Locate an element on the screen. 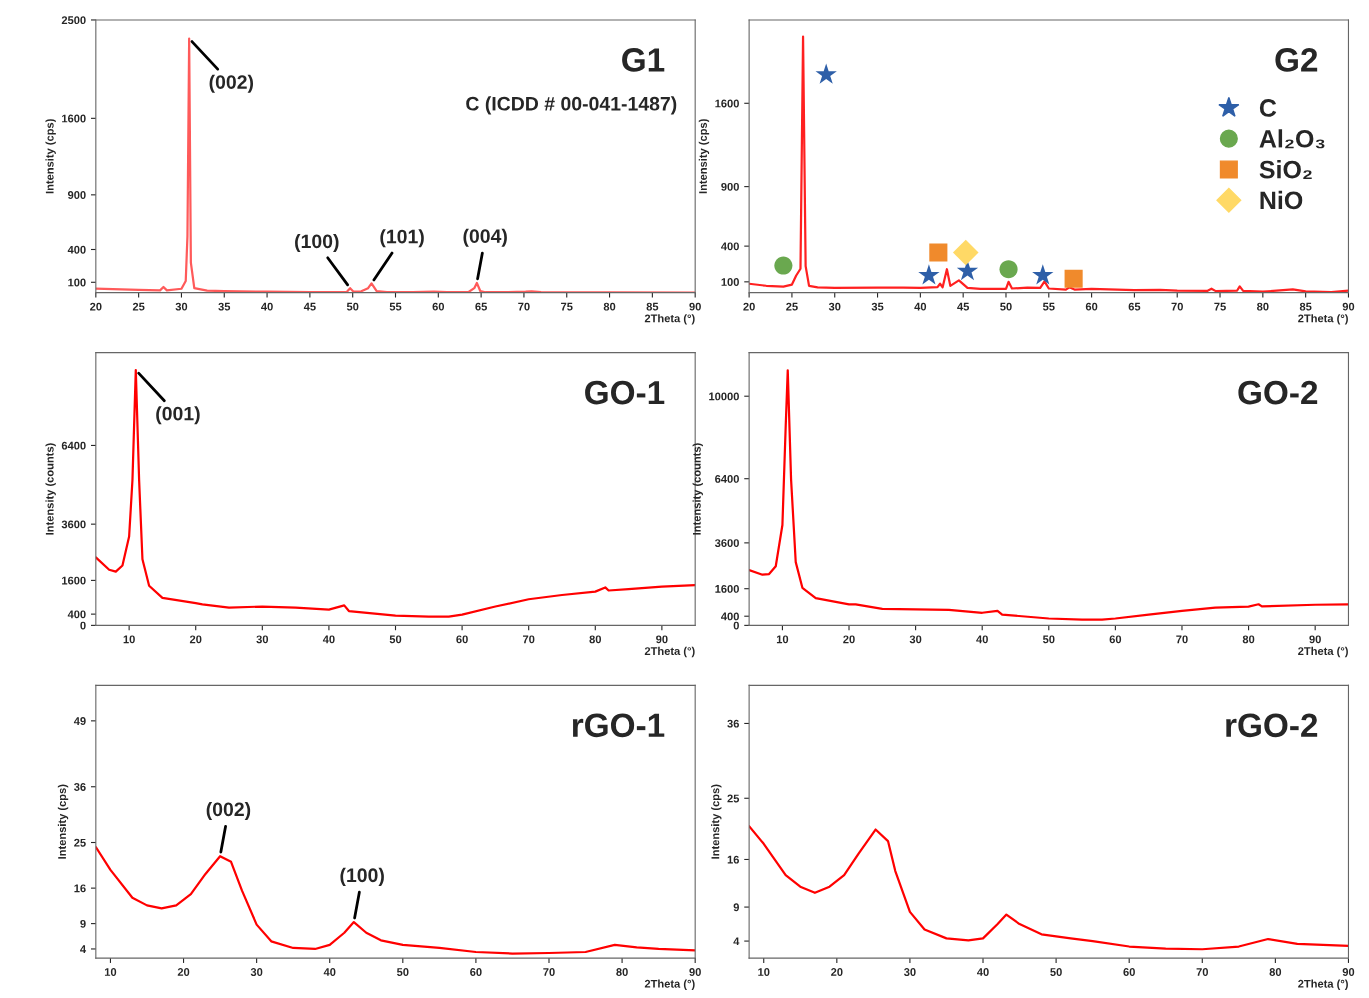 This screenshot has height=998, width=1369. y-tick-label: 36 is located at coordinates (733, 723).